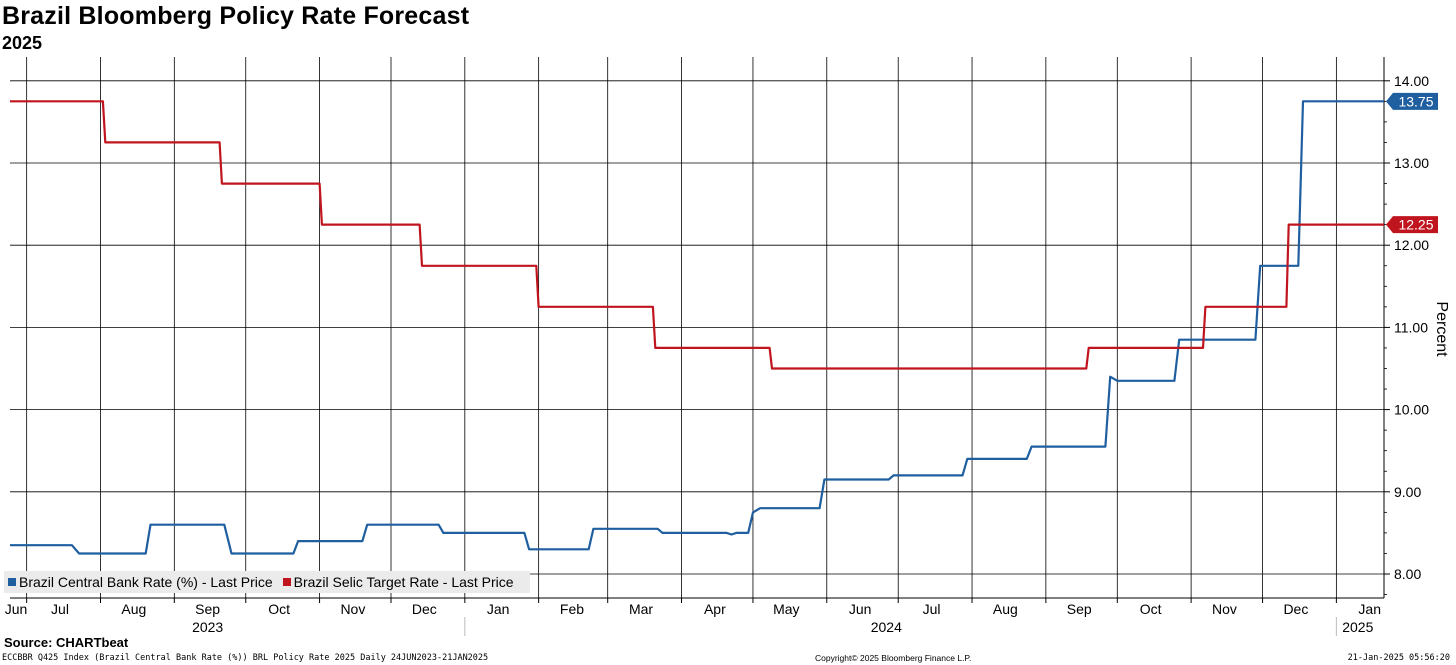 The height and width of the screenshot is (665, 1456). What do you see at coordinates (1411, 327) in the screenshot?
I see `y-tick-label: 11.00` at bounding box center [1411, 327].